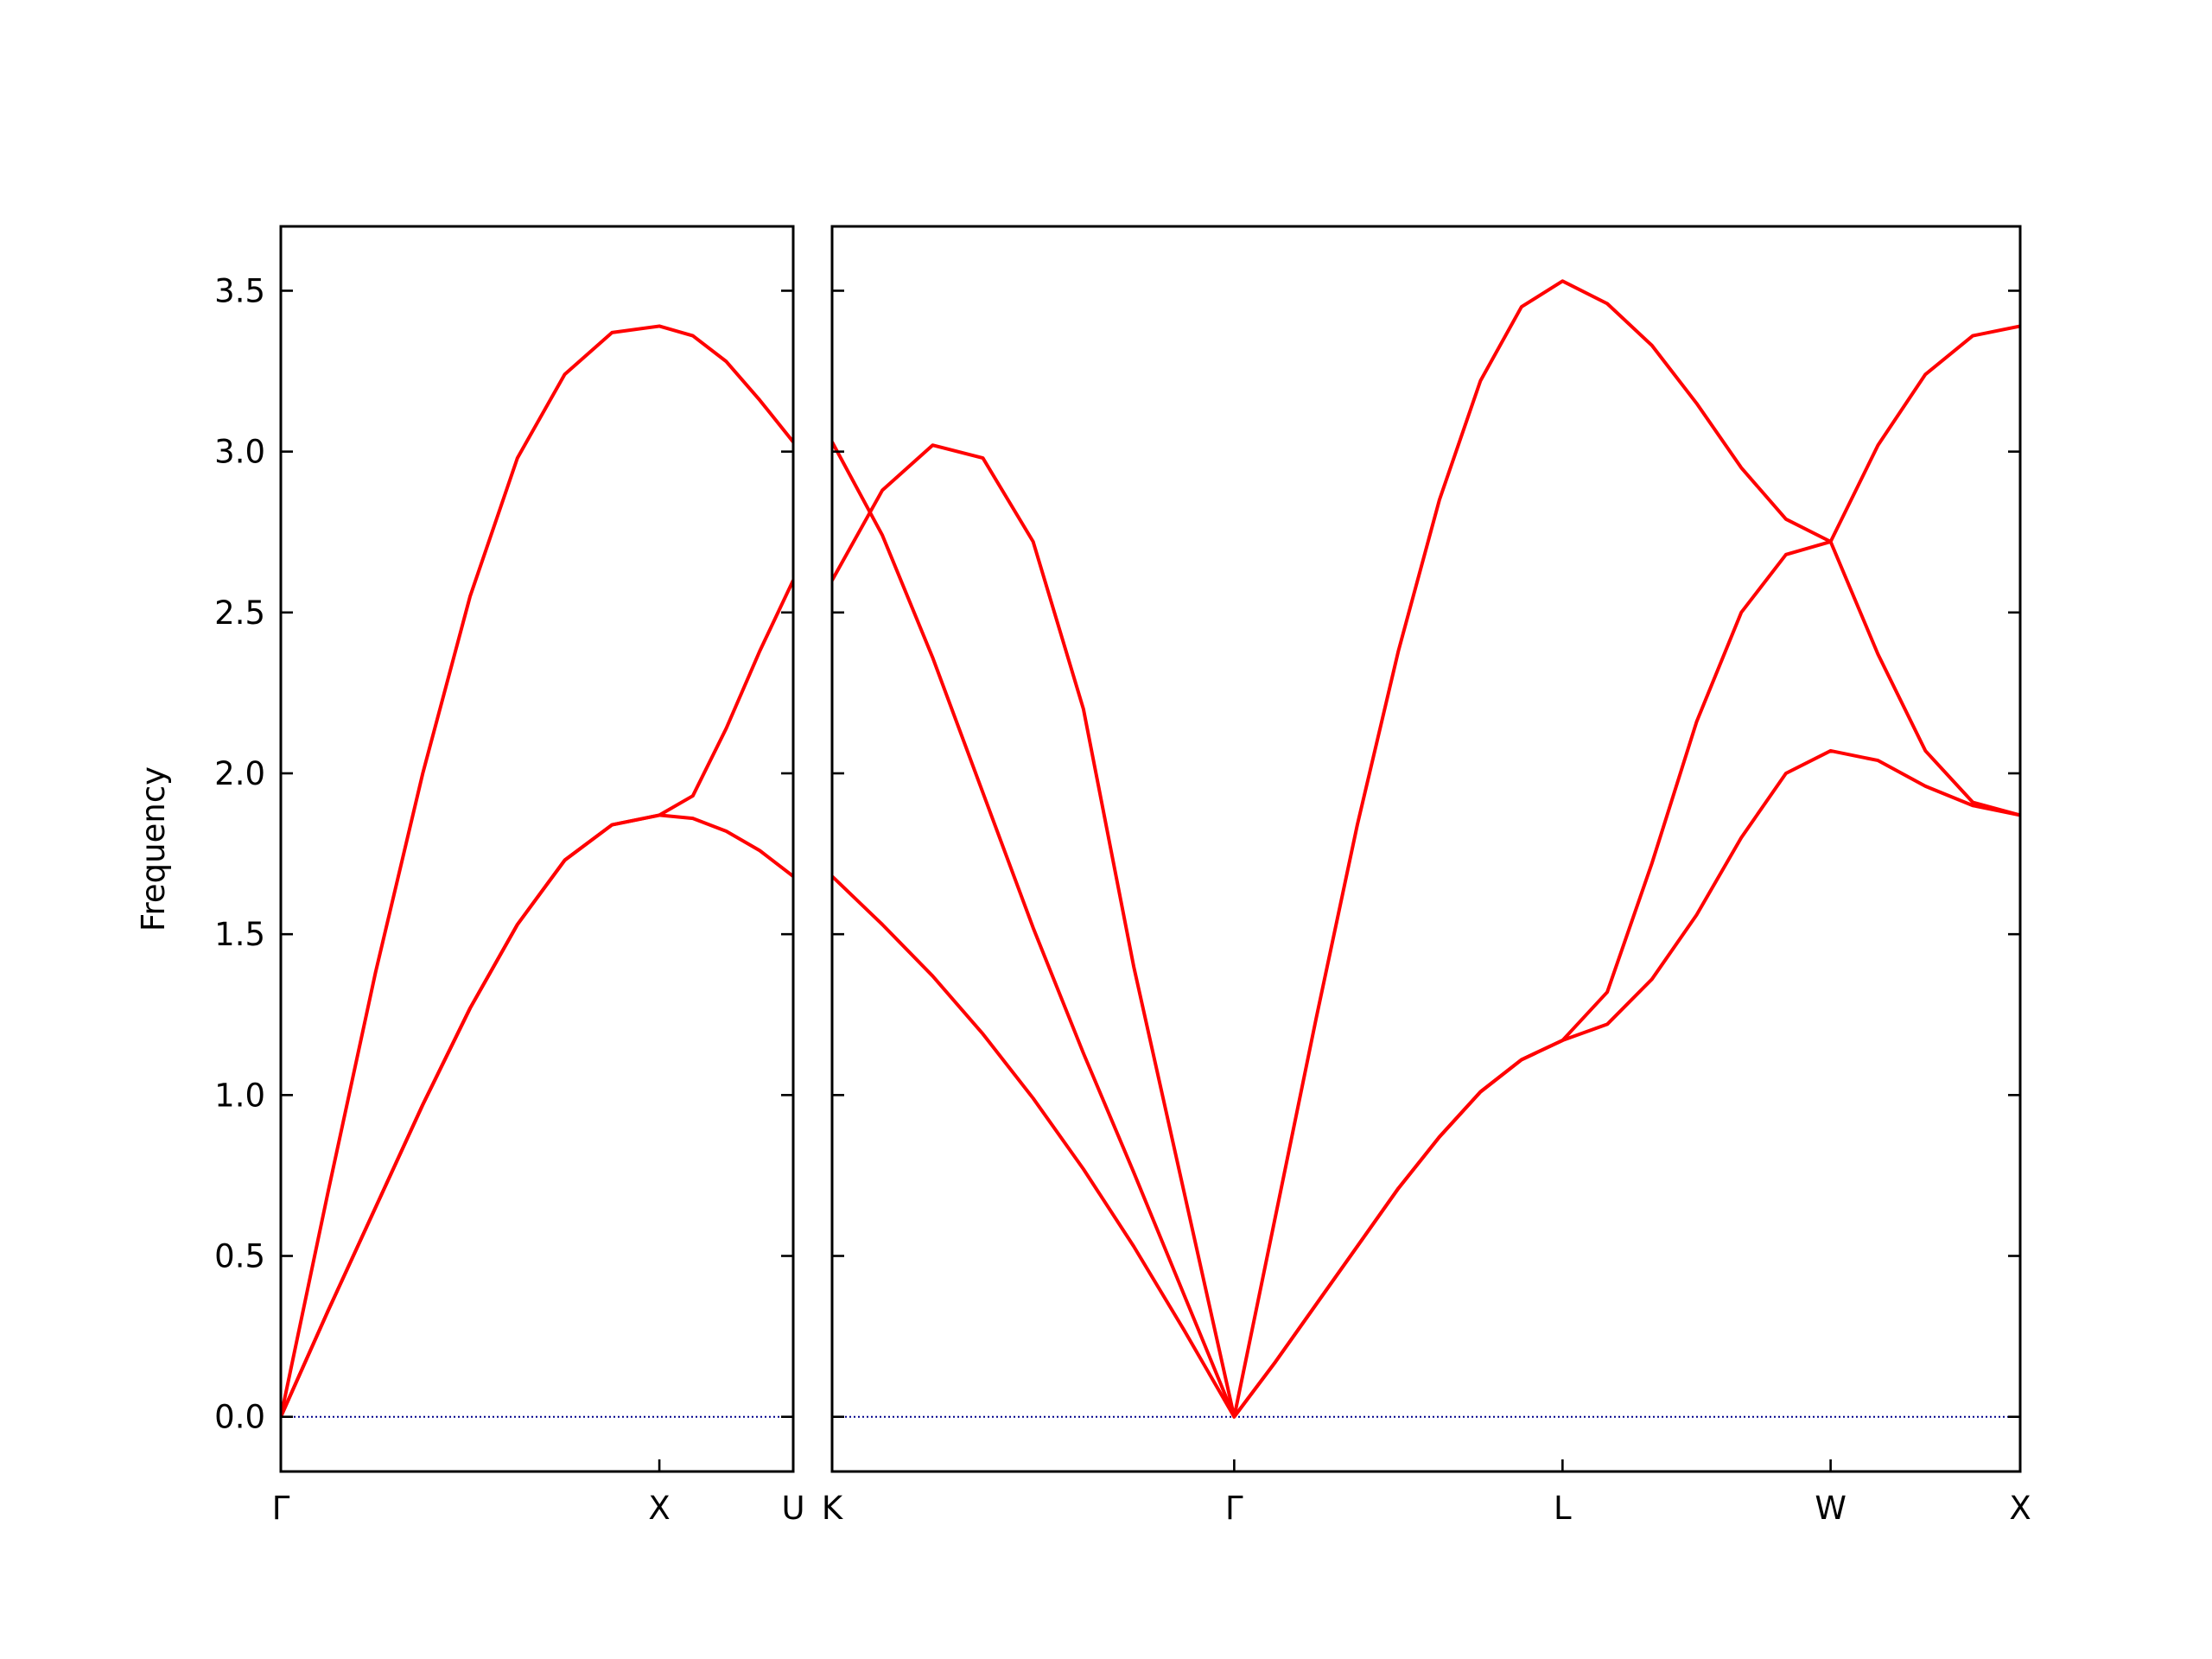  What do you see at coordinates (239, 1095) in the screenshot?
I see `y-tick-label: 1.0` at bounding box center [239, 1095].